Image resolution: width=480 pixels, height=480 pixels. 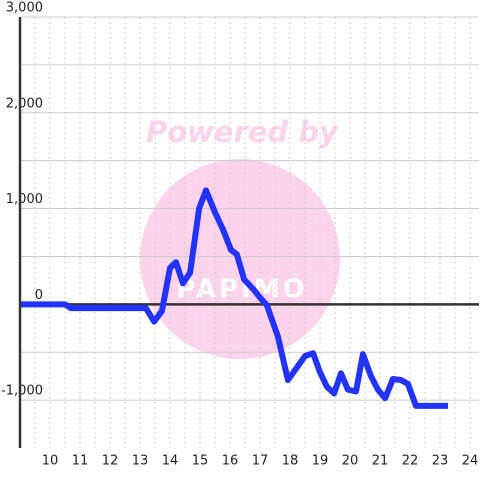 I want to click on y-tick-label: -1,000, so click(x=22, y=391).